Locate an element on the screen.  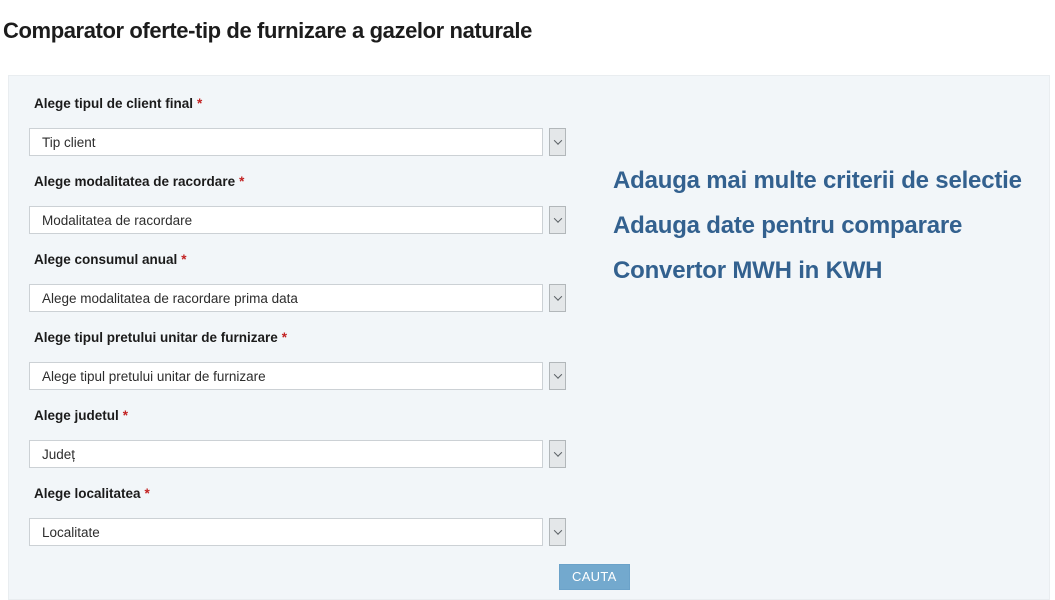
link-adauga-date-comparare: Adauga date pentru comparare is located at coordinates (788, 225).